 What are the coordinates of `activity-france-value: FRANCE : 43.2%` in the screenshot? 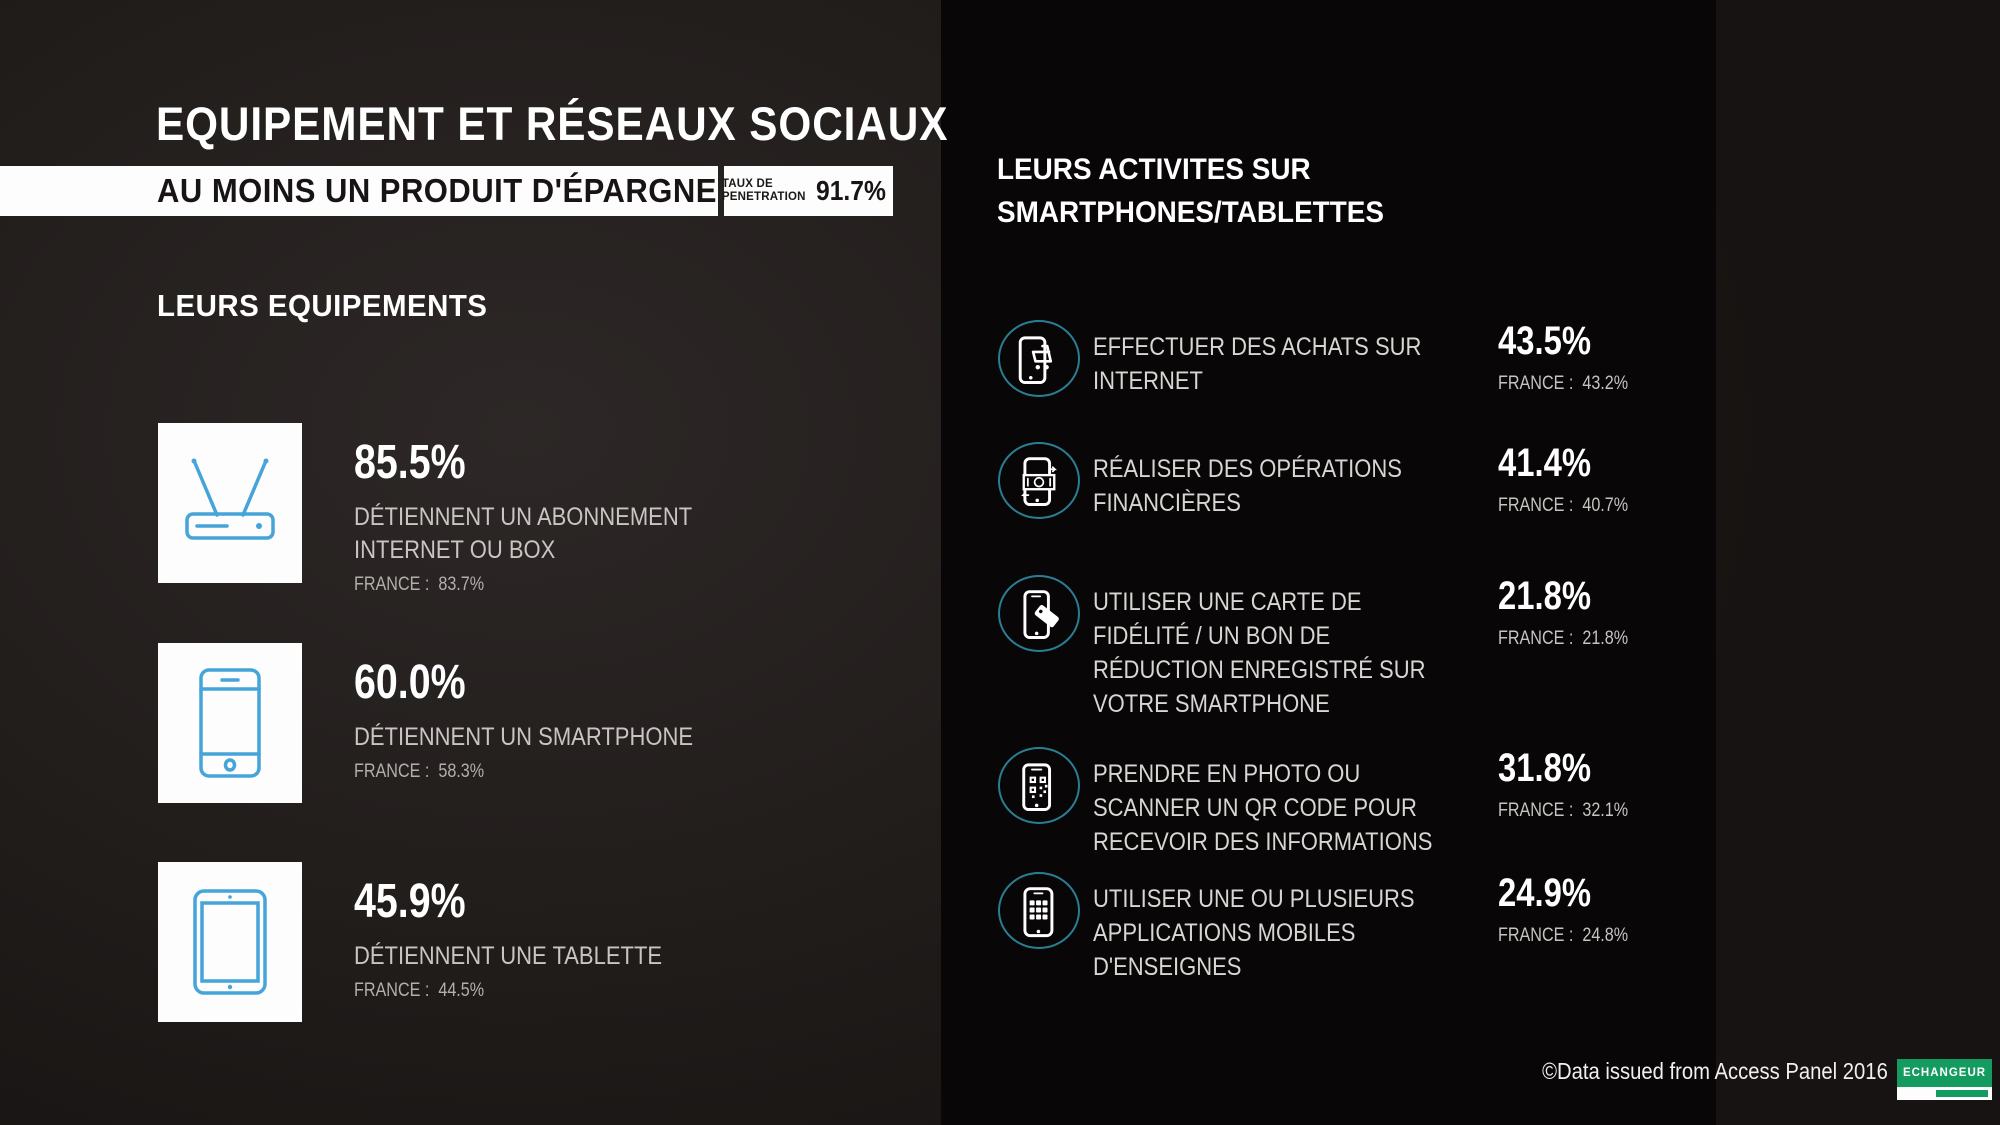 It's located at (1563, 383).